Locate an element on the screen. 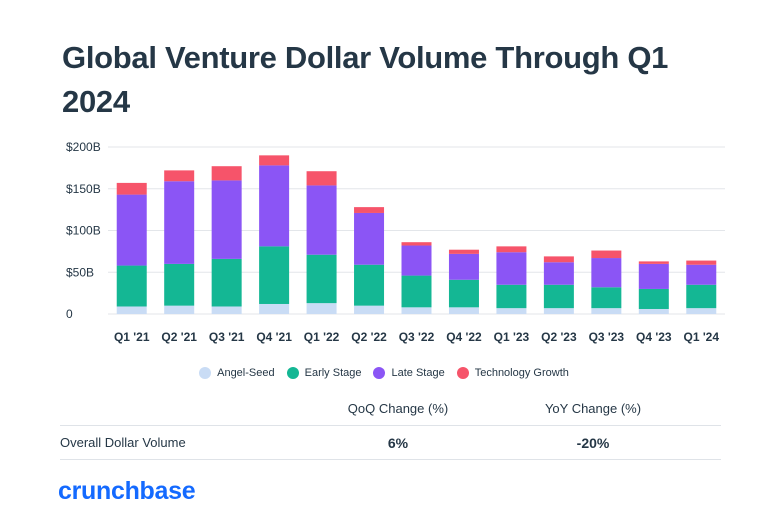 This screenshot has width=768, height=516. y-tick-label: 0 is located at coordinates (69, 314).